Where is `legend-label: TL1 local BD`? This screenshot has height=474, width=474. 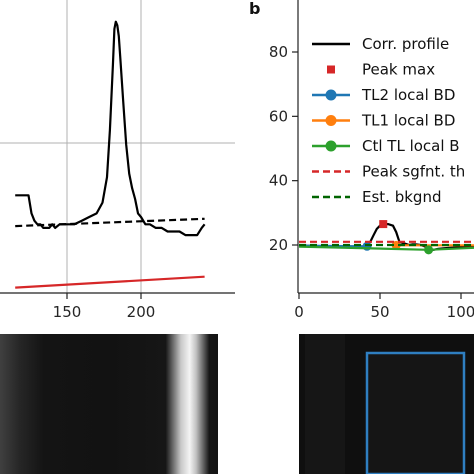
legend-label: TL1 local BD is located at coordinates (408, 121).